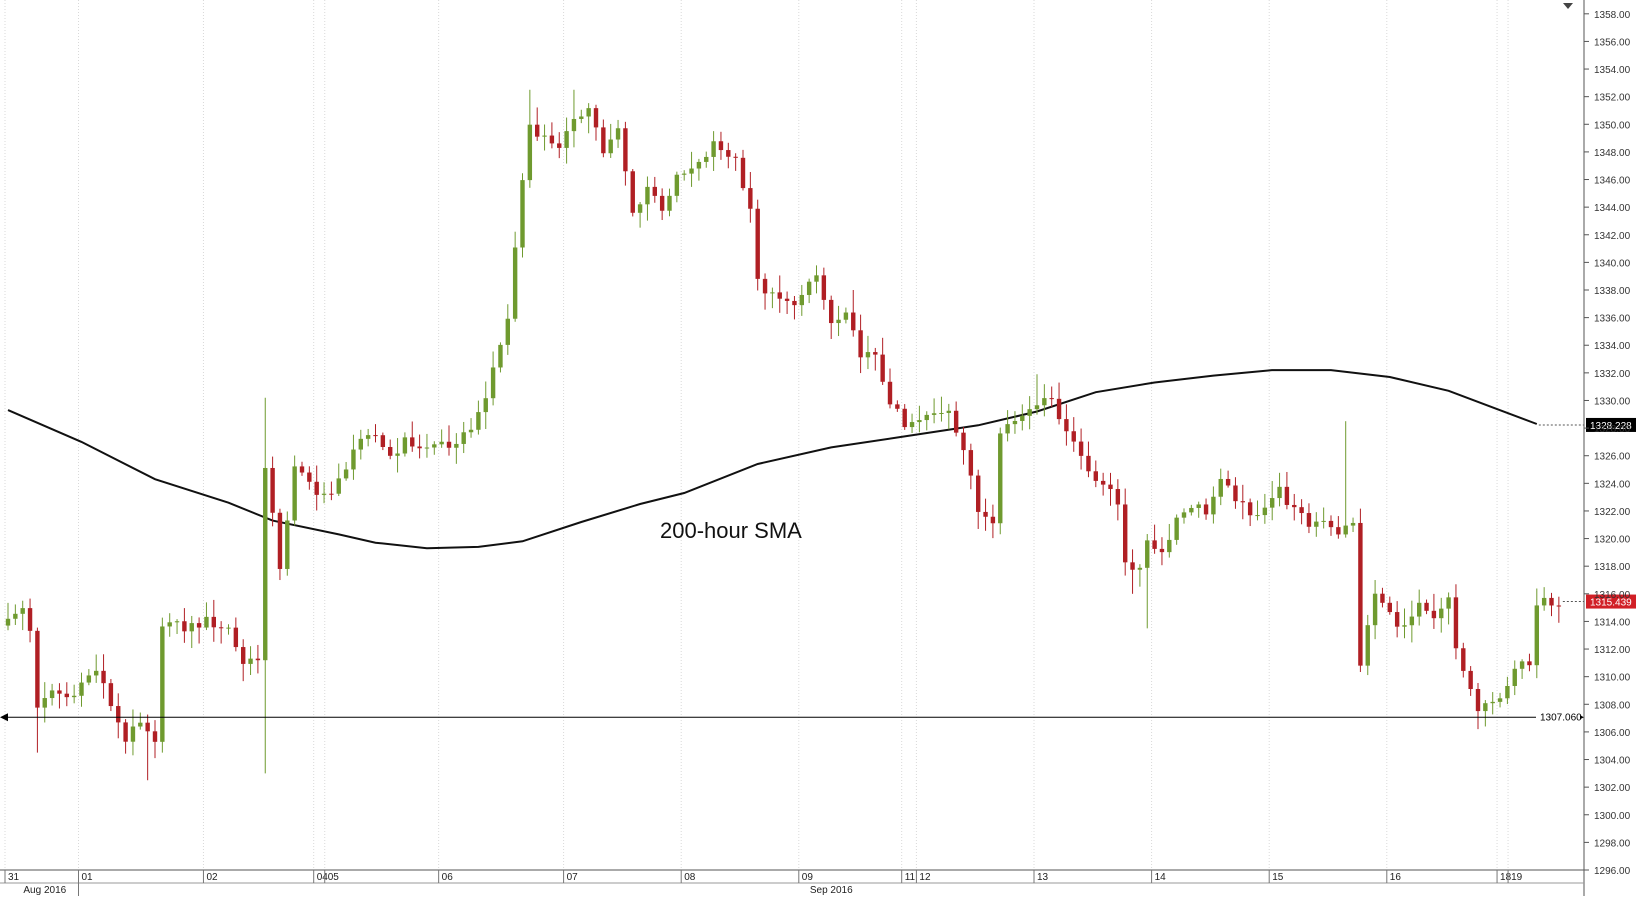 This screenshot has width=1651, height=901. What do you see at coordinates (808, 877) in the screenshot?
I see `day-label: 09` at bounding box center [808, 877].